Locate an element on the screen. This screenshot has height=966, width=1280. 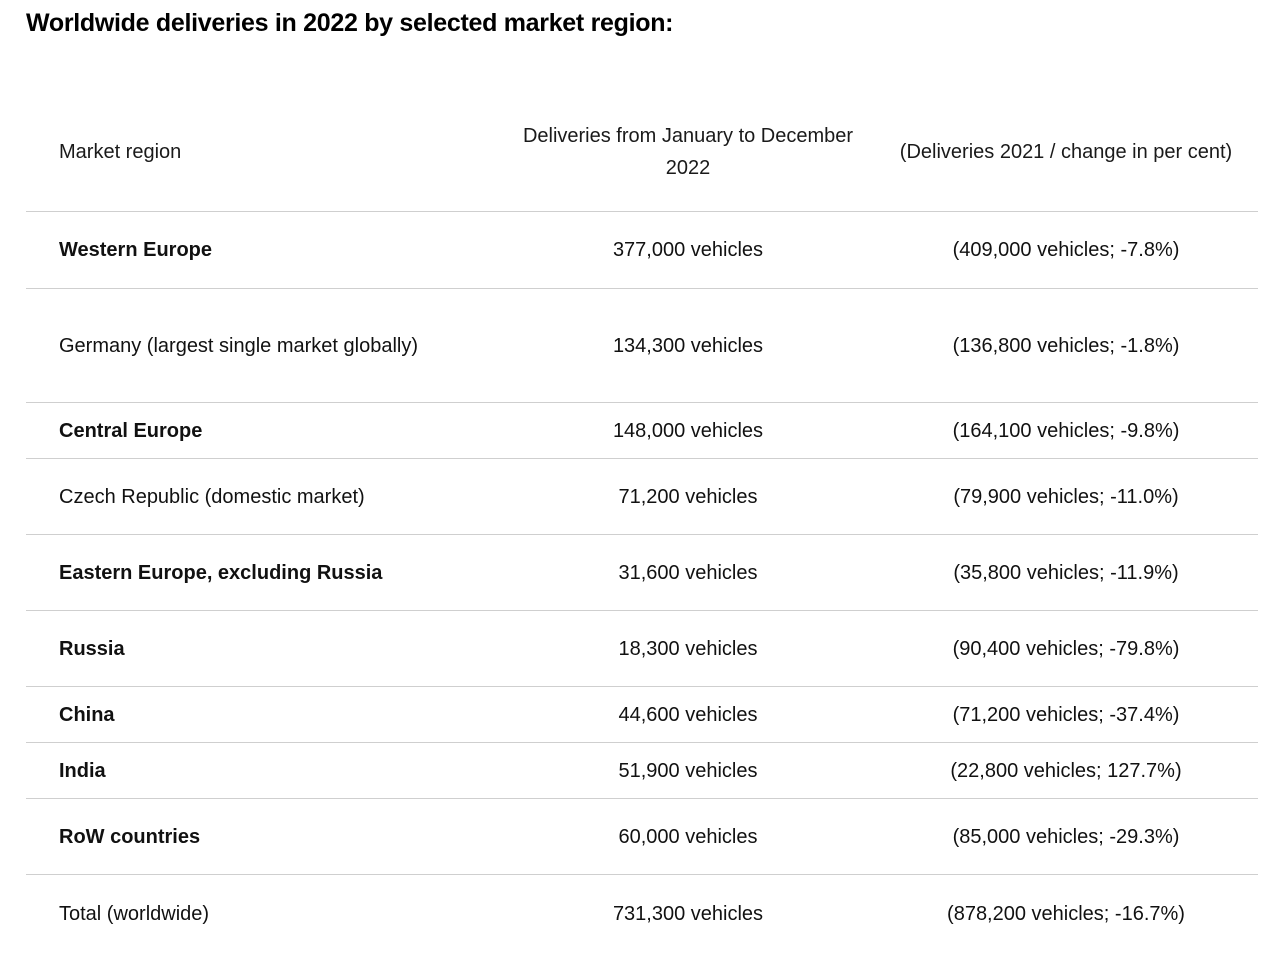
region-cell: Total (worldwide) is located at coordinates (134, 914).